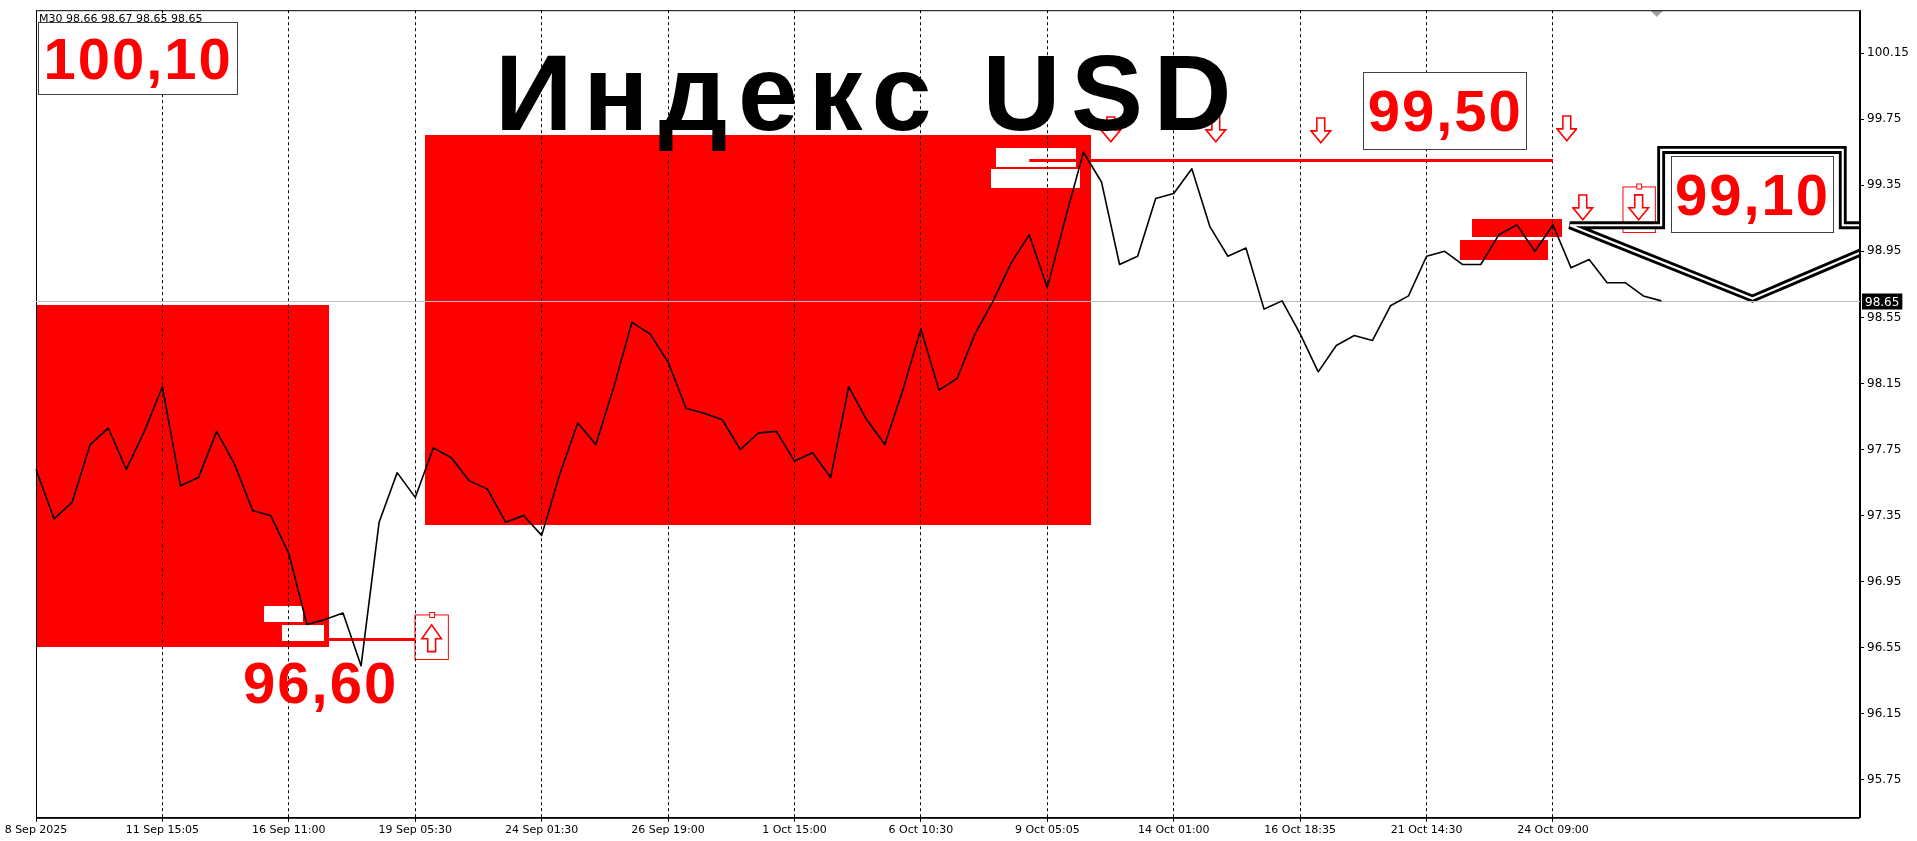  I want to click on y-tick-label: 96.15, so click(1884, 712).